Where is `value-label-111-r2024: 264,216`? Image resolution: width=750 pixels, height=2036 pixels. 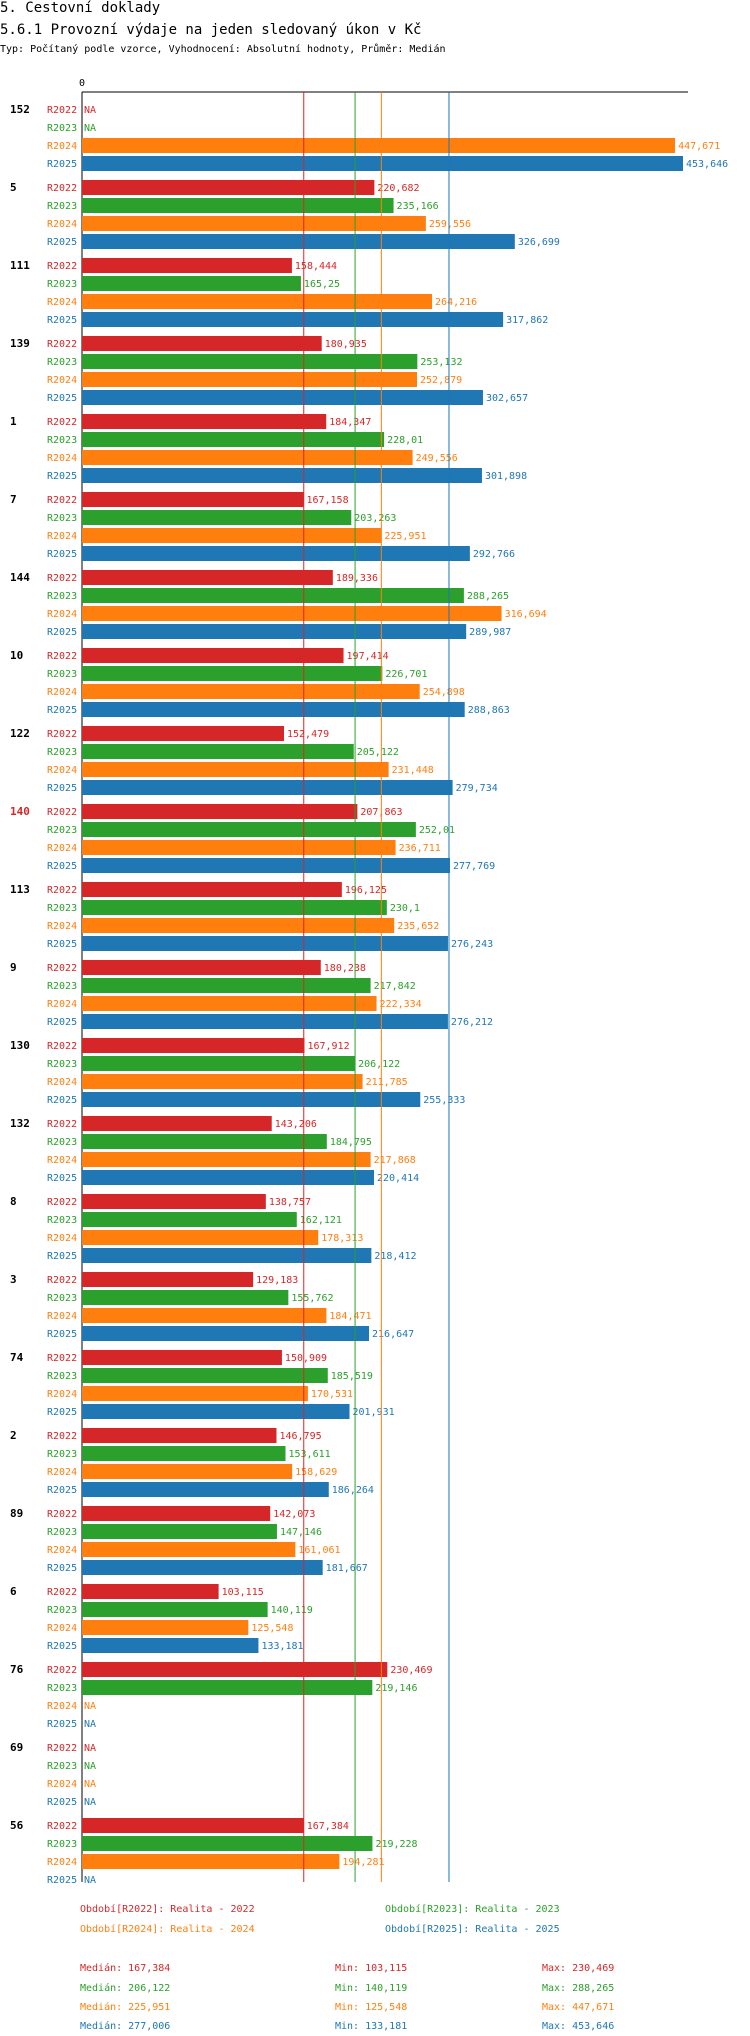
value-label-111-r2024: 264,216 is located at coordinates (456, 302).